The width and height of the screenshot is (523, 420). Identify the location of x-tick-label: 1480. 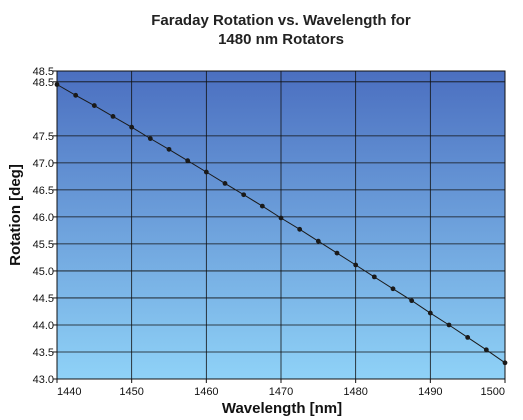
(355, 392).